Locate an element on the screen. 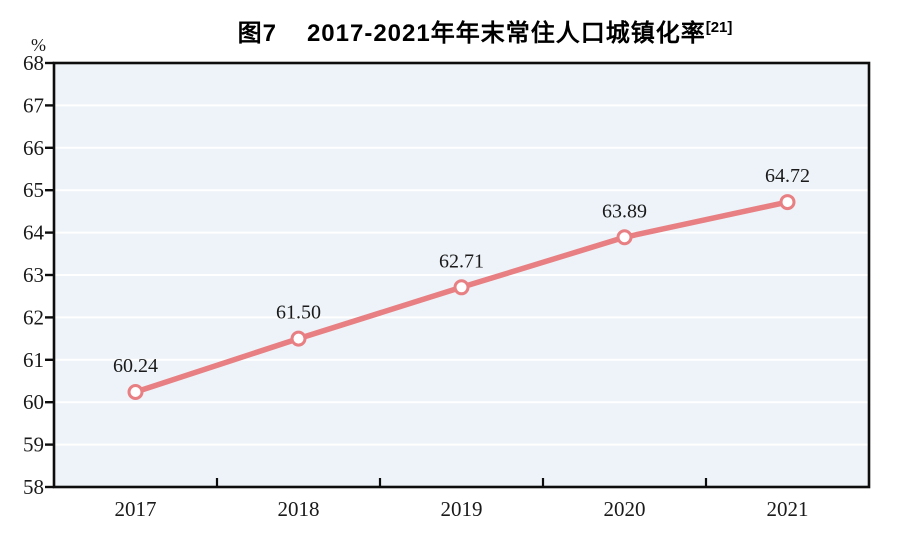 This screenshot has width=900, height=545. figure-number-label: 图7 is located at coordinates (257, 33).